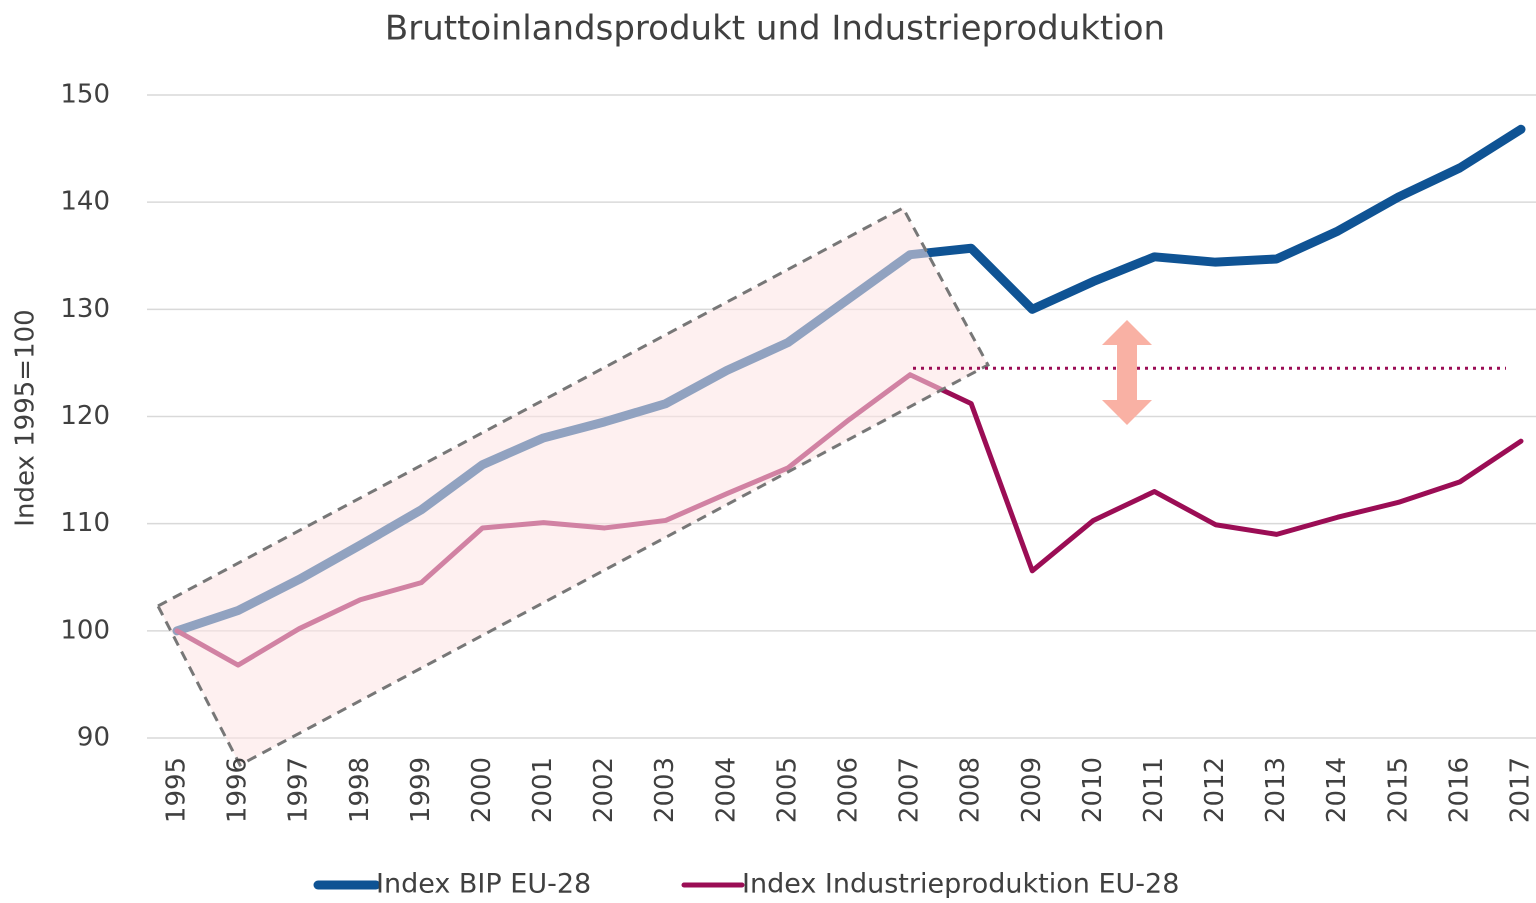 The width and height of the screenshot is (1536, 903). I want to click on x-tick-label: 2003, so click(665, 790).